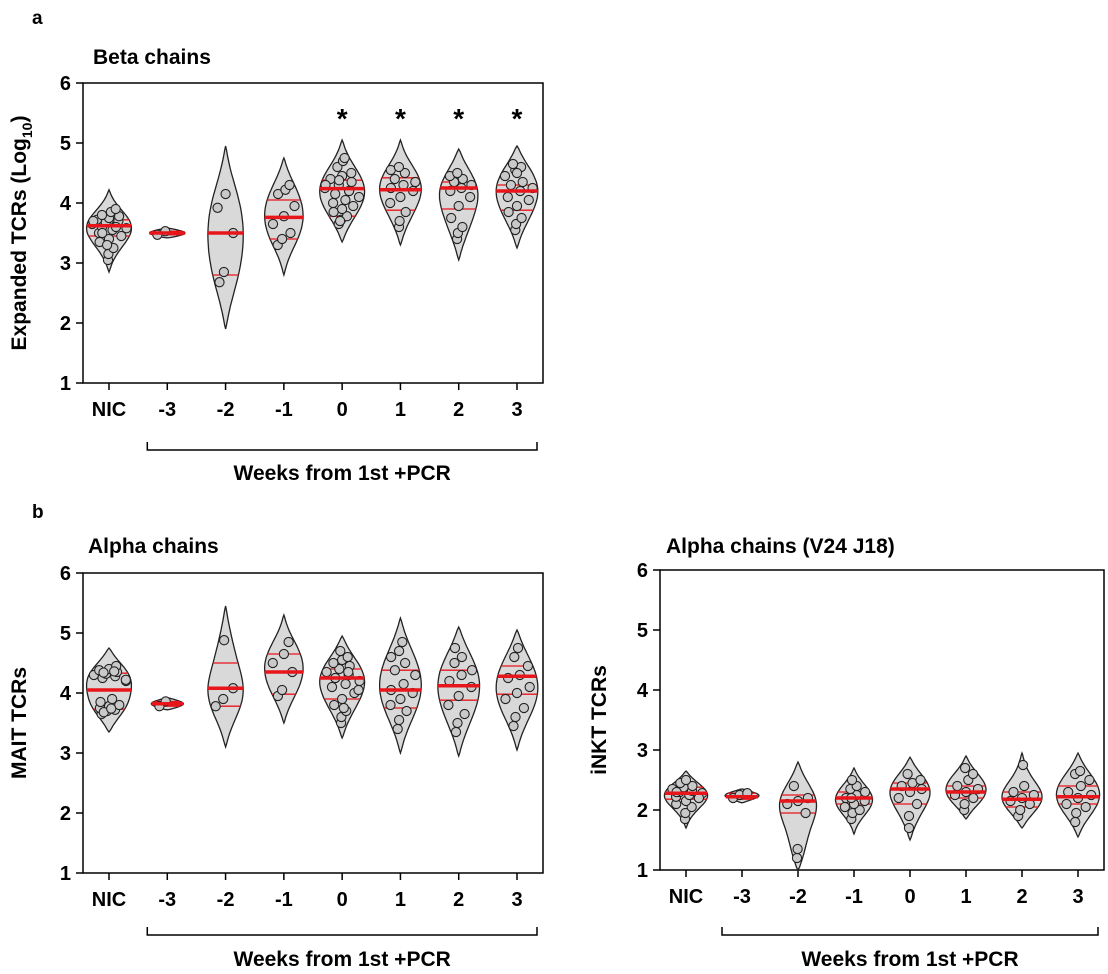  Describe the element at coordinates (109, 900) in the screenshot. I see `x-tick-label: NIC` at that location.